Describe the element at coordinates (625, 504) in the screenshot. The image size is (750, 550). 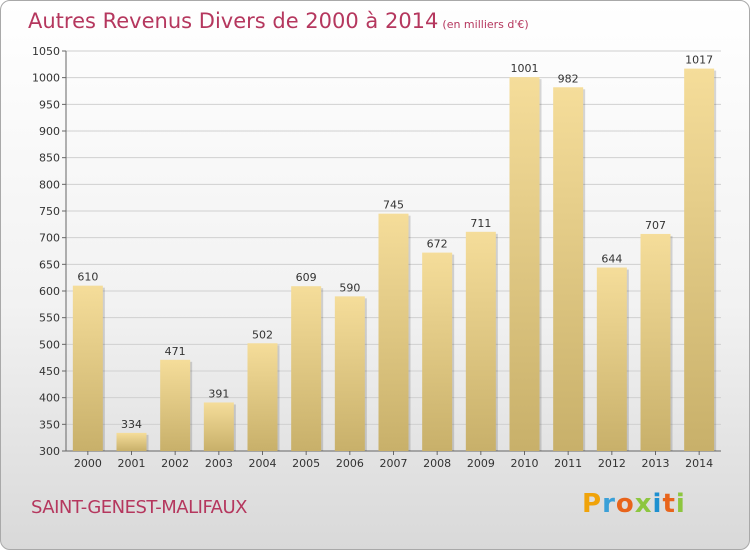
I see `logo-letter: o` at that location.